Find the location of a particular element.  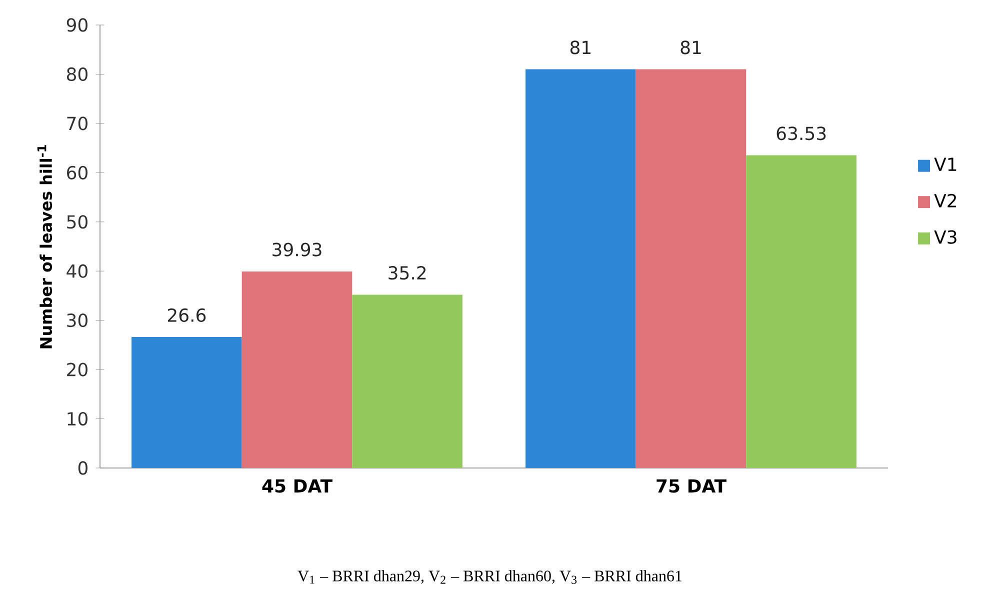

y-tick-label: 80 is located at coordinates (77, 74).